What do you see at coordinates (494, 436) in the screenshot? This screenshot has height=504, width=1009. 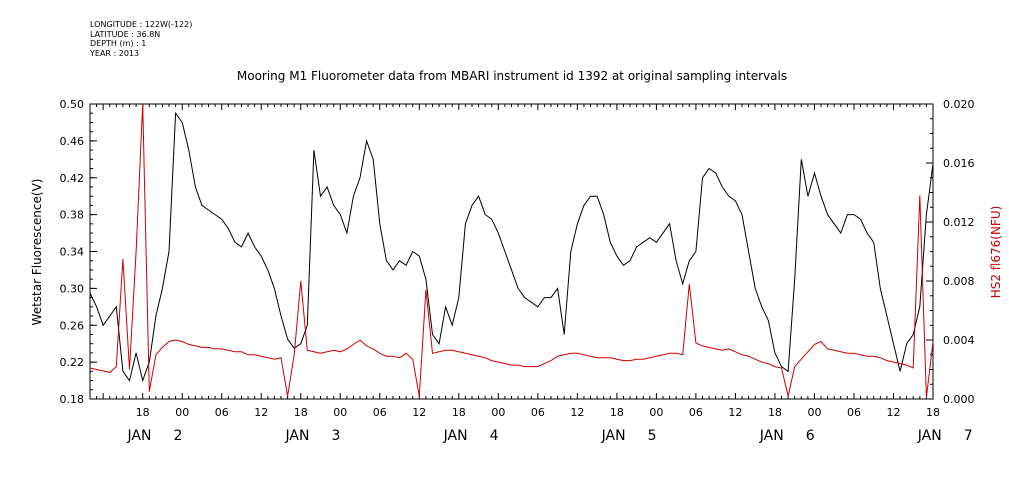 I see `x-day-label-number: 4` at bounding box center [494, 436].